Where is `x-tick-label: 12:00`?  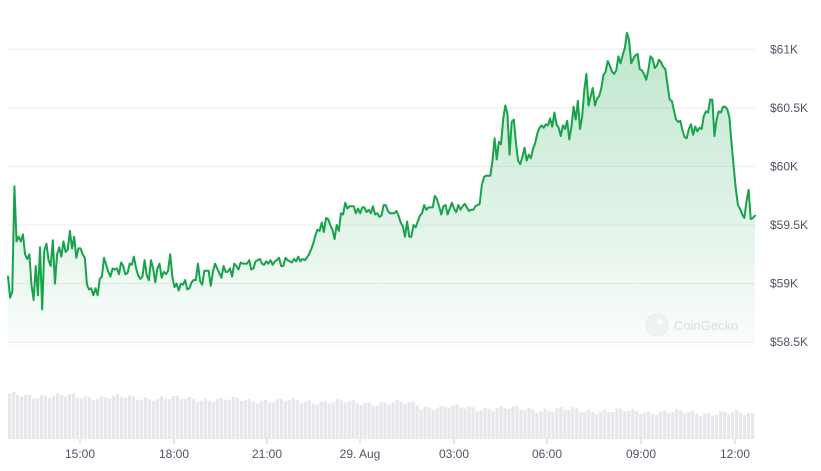 x-tick-label: 12:00 is located at coordinates (735, 454).